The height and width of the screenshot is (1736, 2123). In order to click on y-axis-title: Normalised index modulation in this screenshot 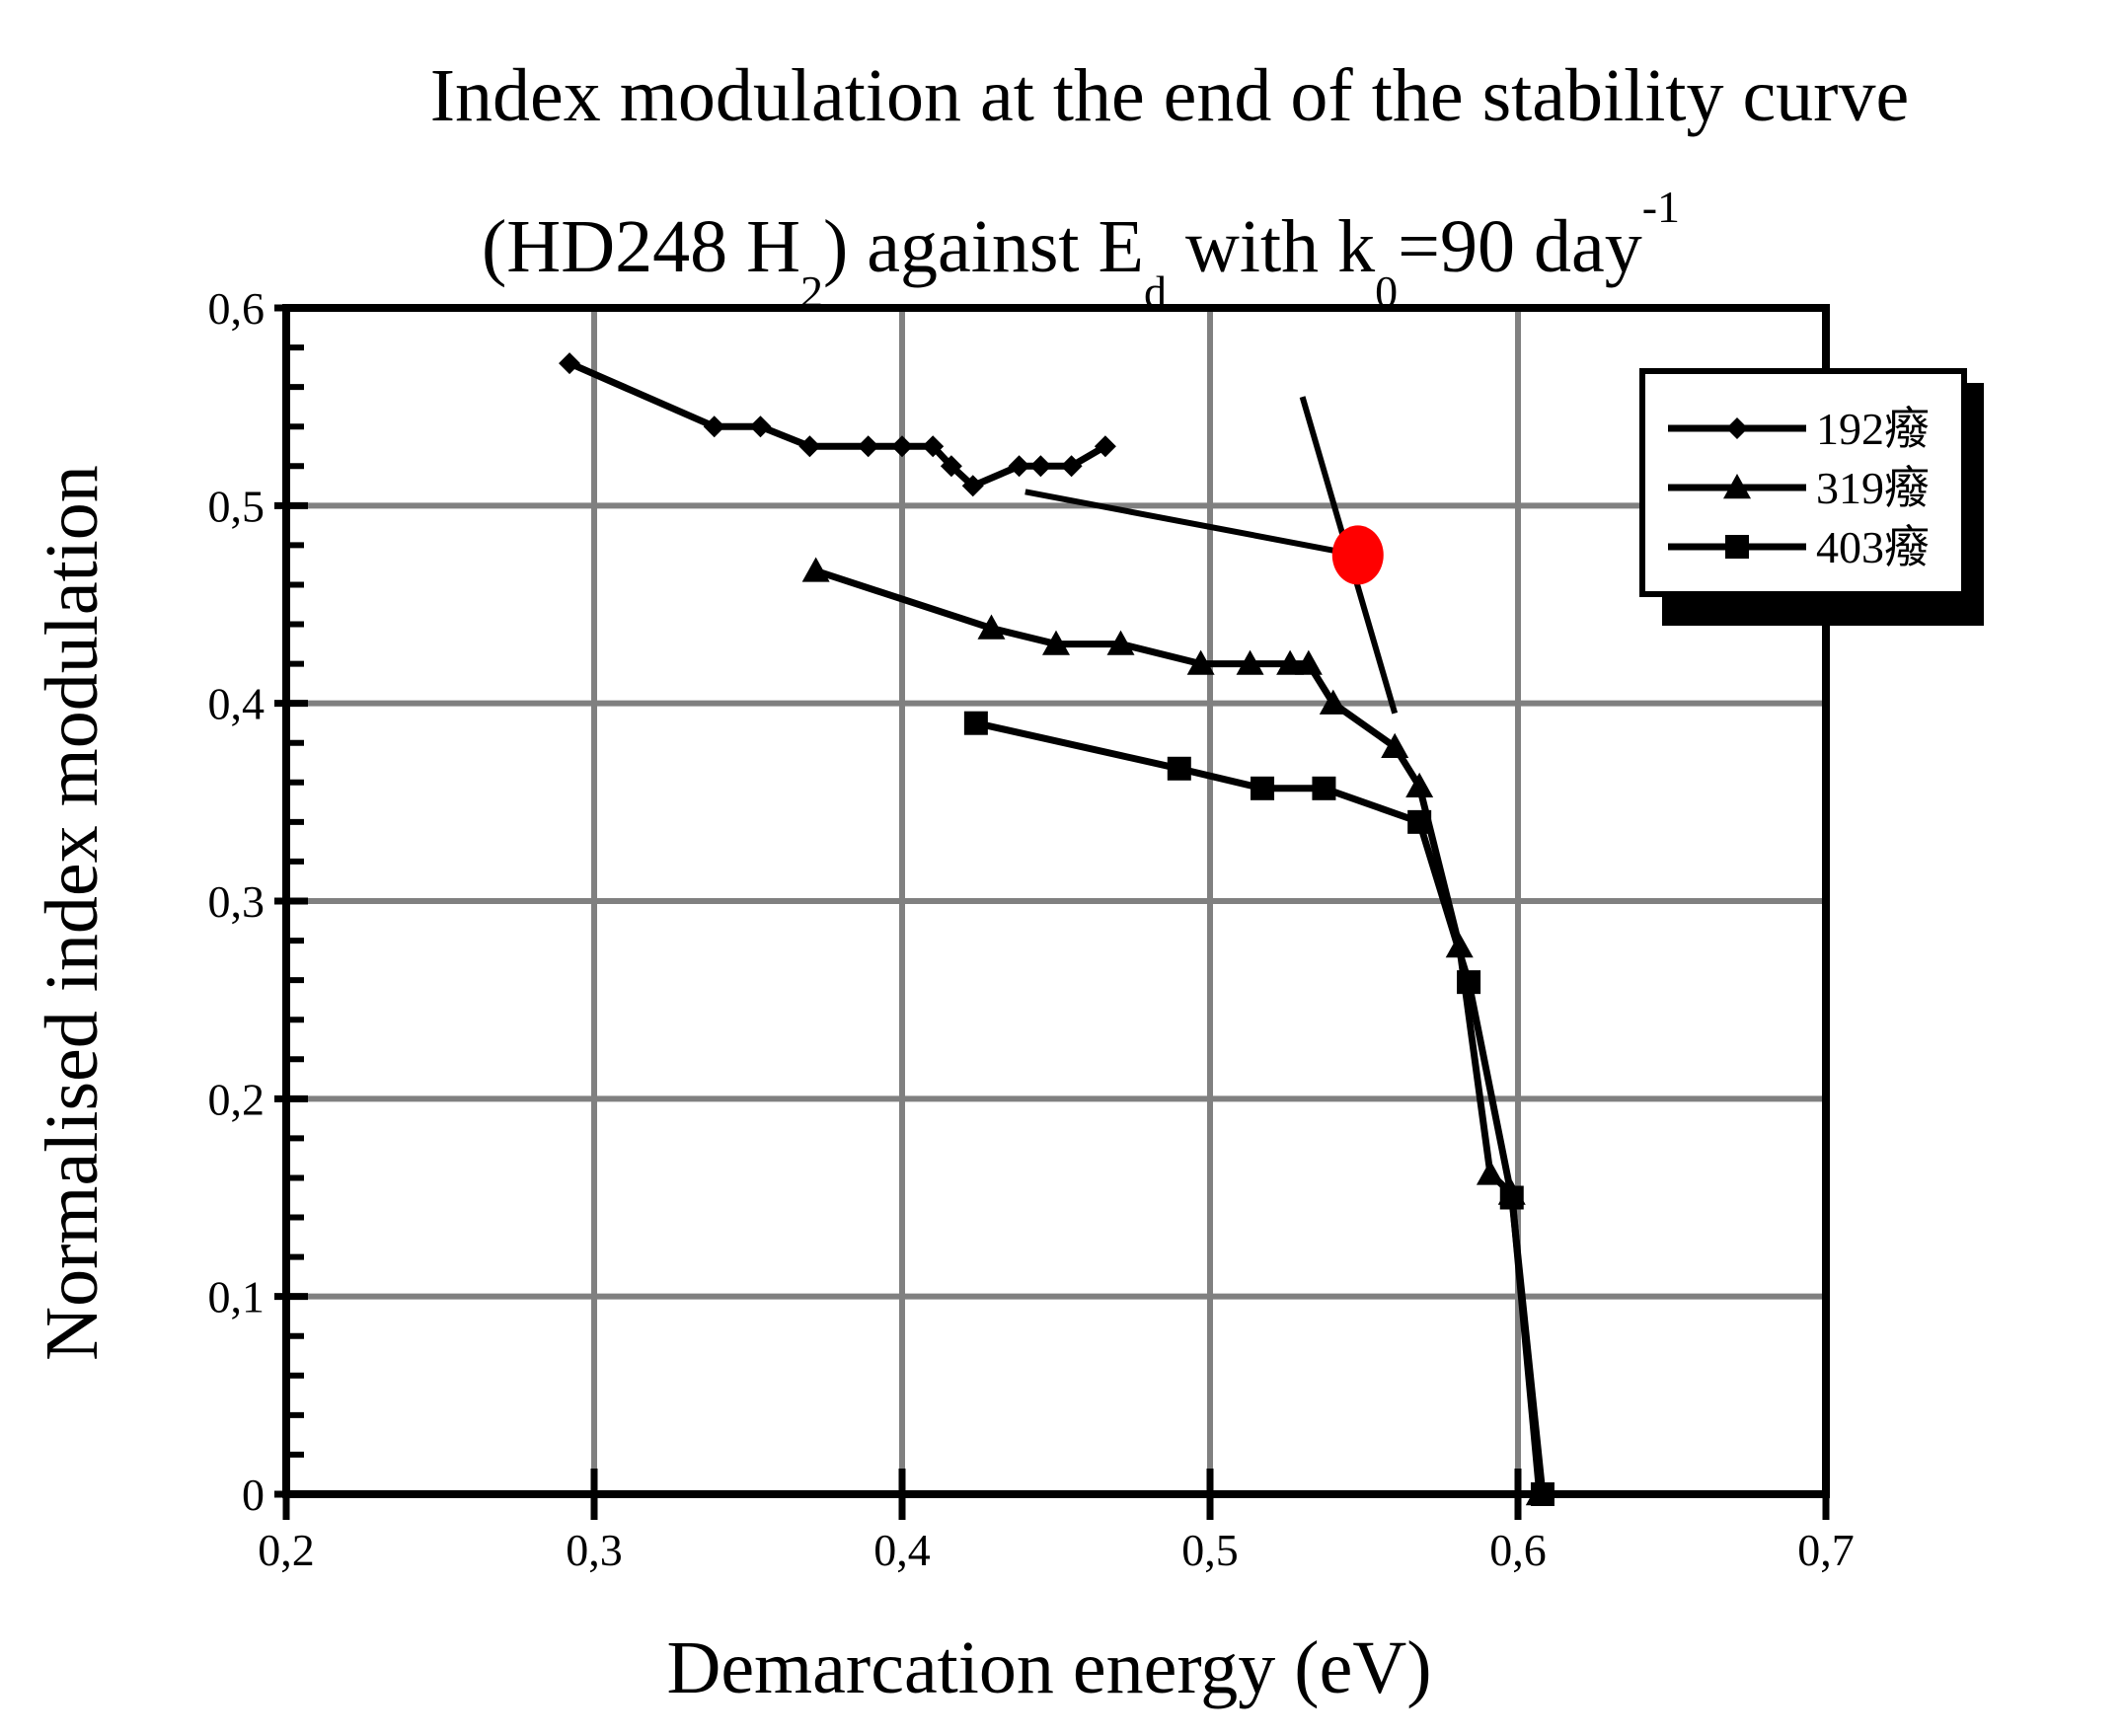, I will do `click(73, 913)`.